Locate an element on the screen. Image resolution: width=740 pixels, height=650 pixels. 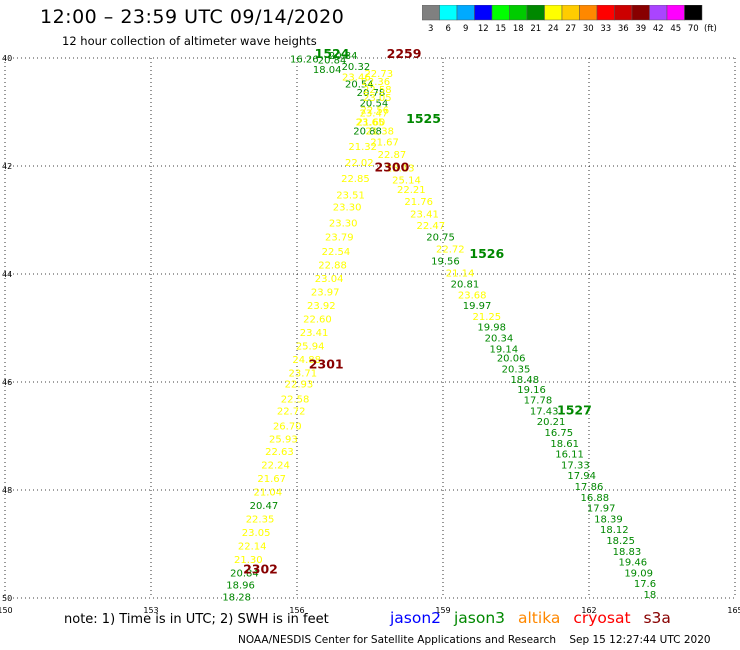
wave-height-reading: 22.72 is located at coordinates (291, 411).